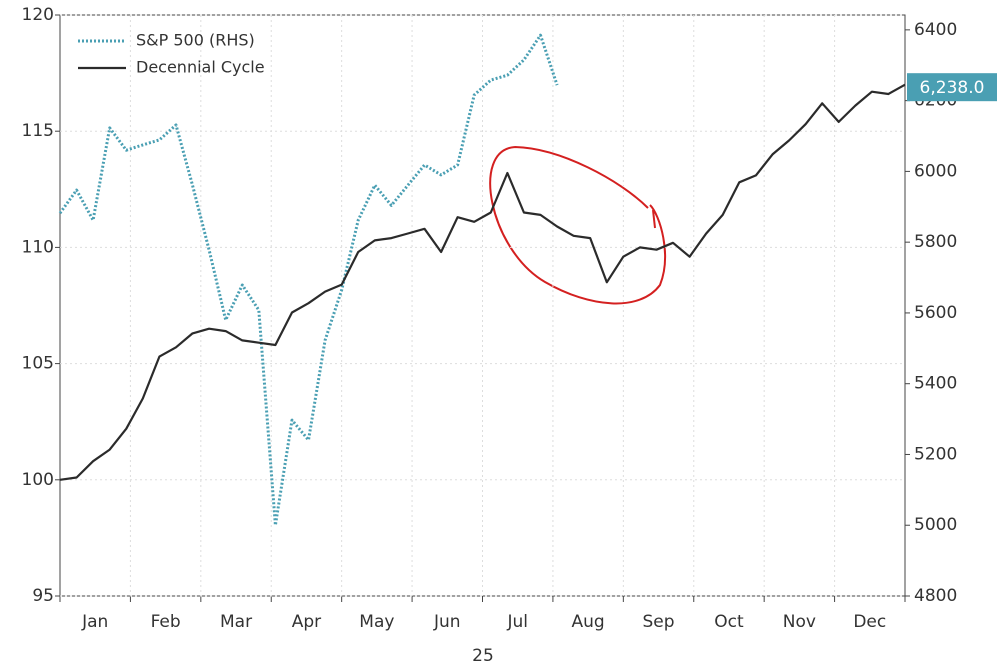 The width and height of the screenshot is (1000, 668). Describe the element at coordinates (869, 622) in the screenshot. I see `x-tick-label: Dec` at that location.